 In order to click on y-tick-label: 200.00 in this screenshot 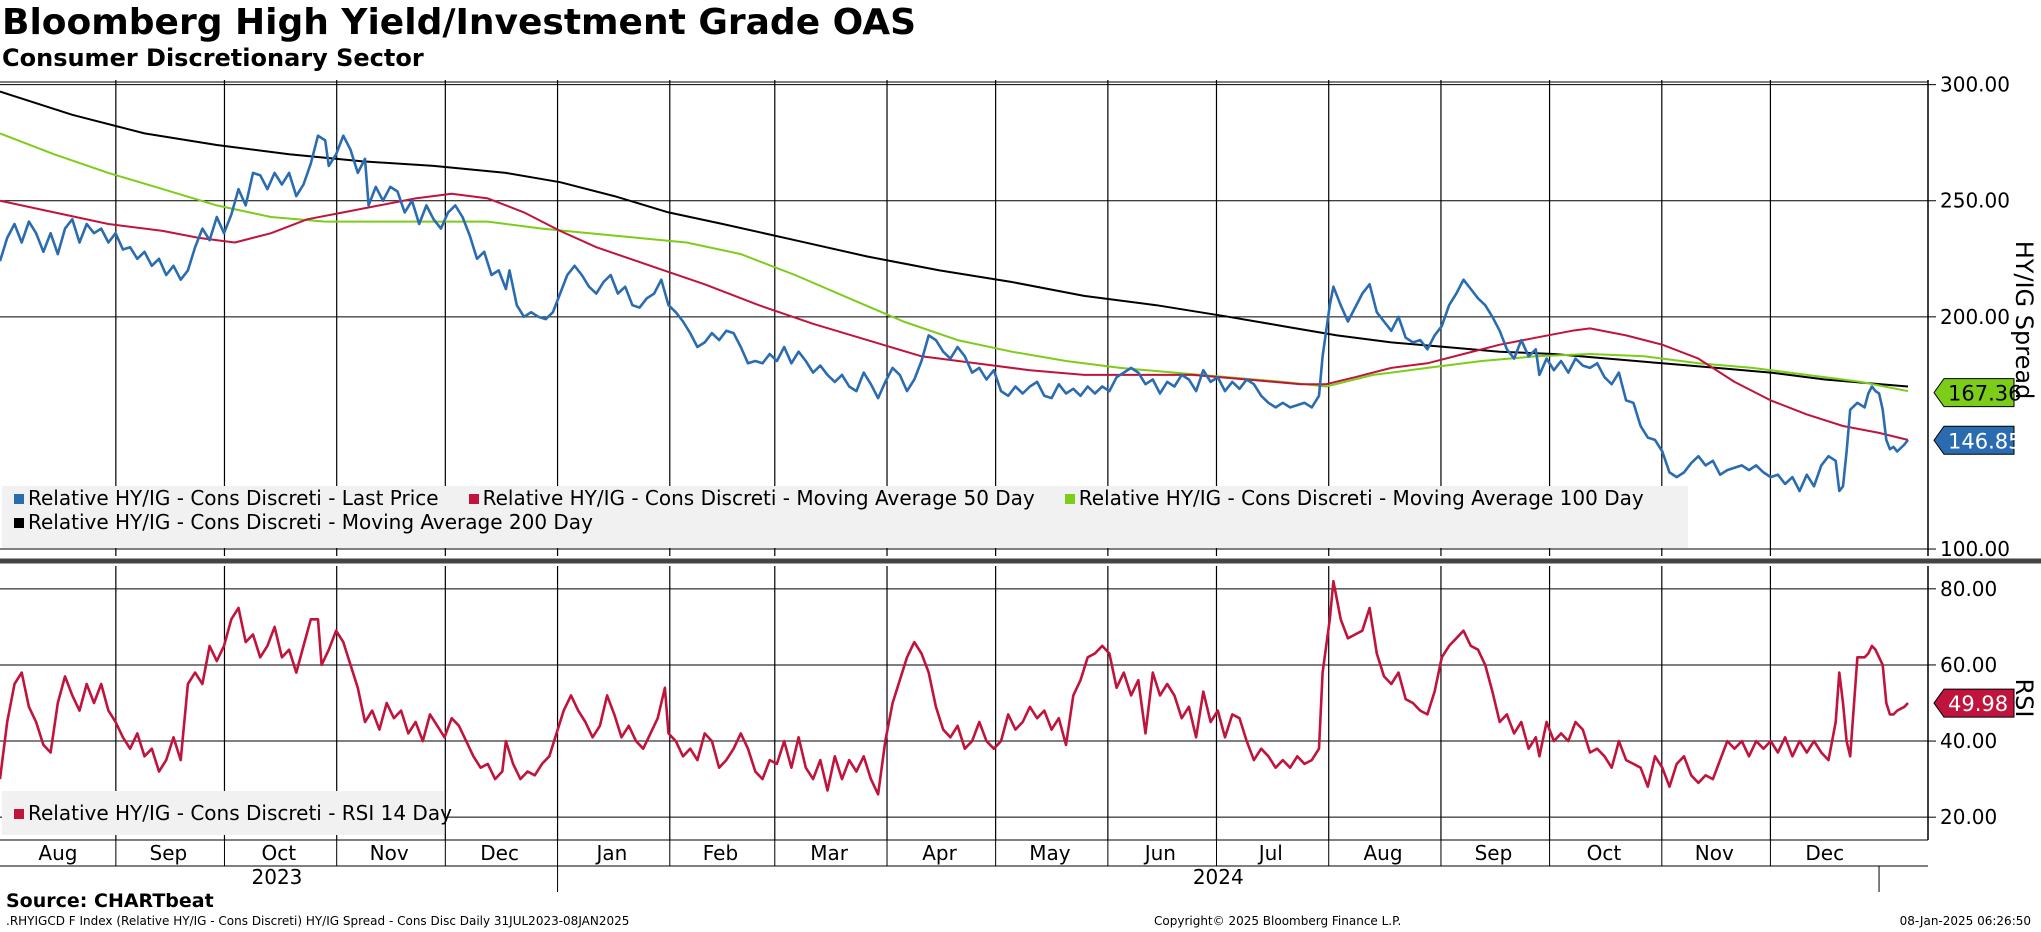, I will do `click(1975, 317)`.